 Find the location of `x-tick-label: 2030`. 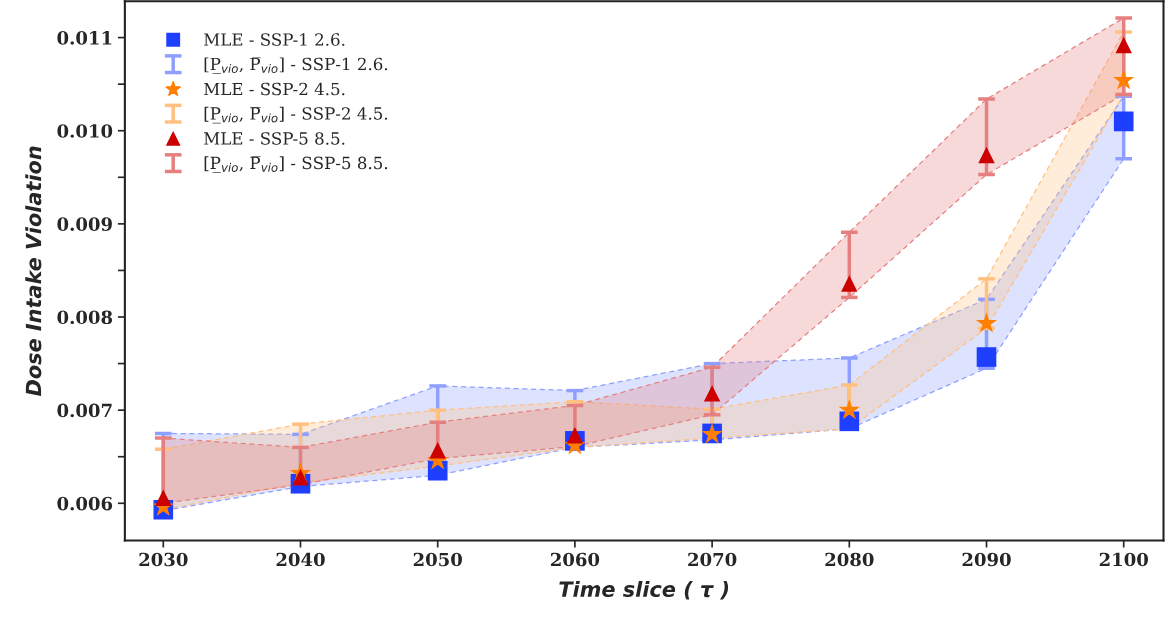

x-tick-label: 2030 is located at coordinates (163, 559).